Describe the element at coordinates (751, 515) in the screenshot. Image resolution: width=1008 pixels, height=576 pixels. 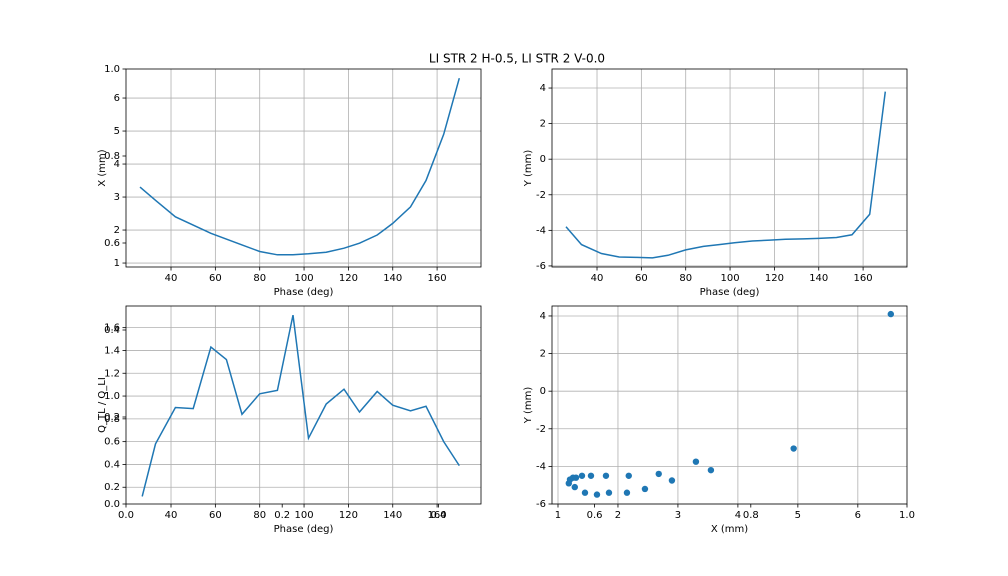
I see `x-tick-label: 0.8` at that location.